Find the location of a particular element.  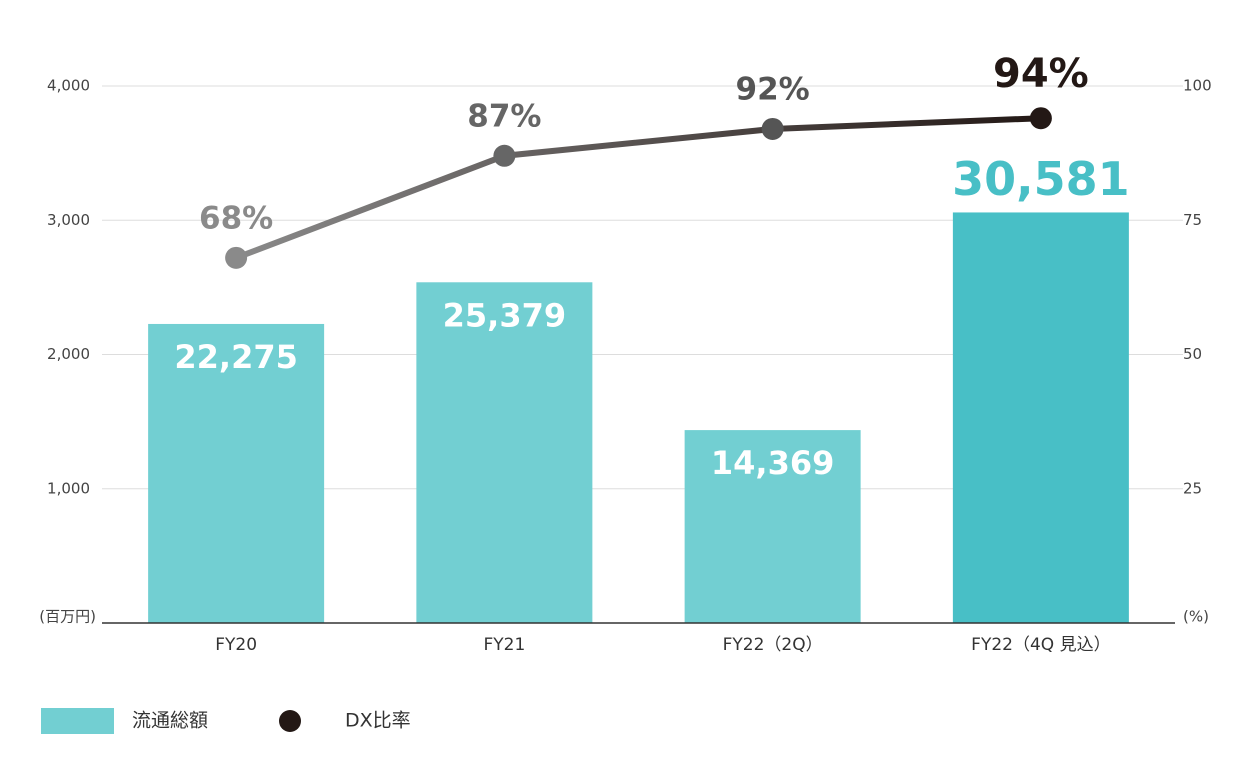

y-tick-label: 3,000 is located at coordinates (68, 220).